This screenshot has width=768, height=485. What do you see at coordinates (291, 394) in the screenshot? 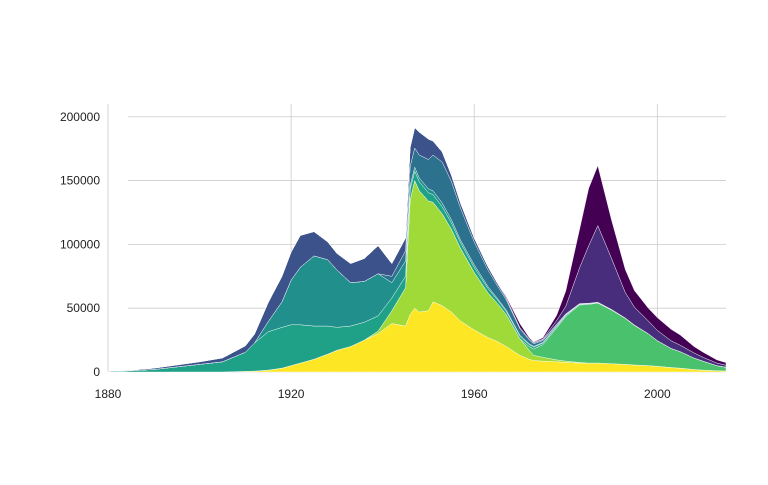
I see `x-tick-label: 1920` at bounding box center [291, 394].